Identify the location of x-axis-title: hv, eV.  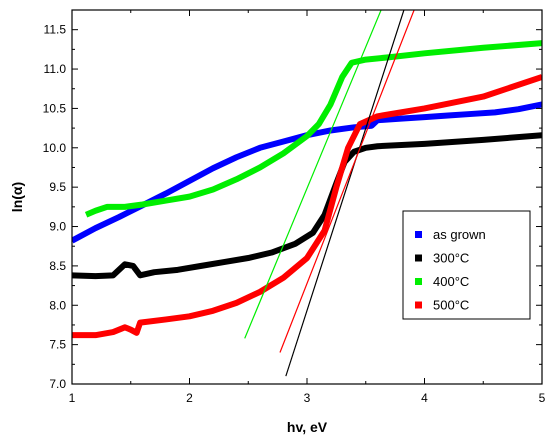
(307, 427).